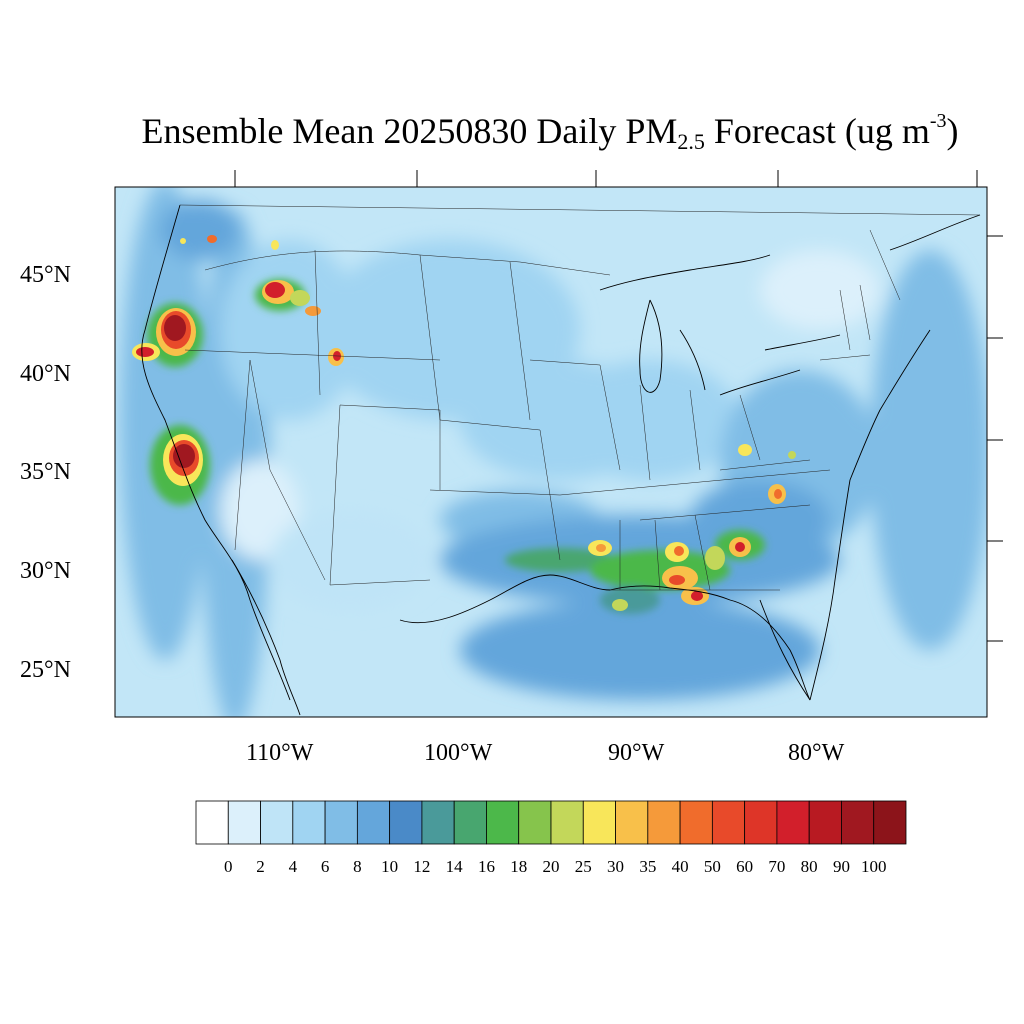 The width and height of the screenshot is (1024, 1024). Describe the element at coordinates (680, 866) in the screenshot. I see `colorbar-tick-label: 40` at that location.